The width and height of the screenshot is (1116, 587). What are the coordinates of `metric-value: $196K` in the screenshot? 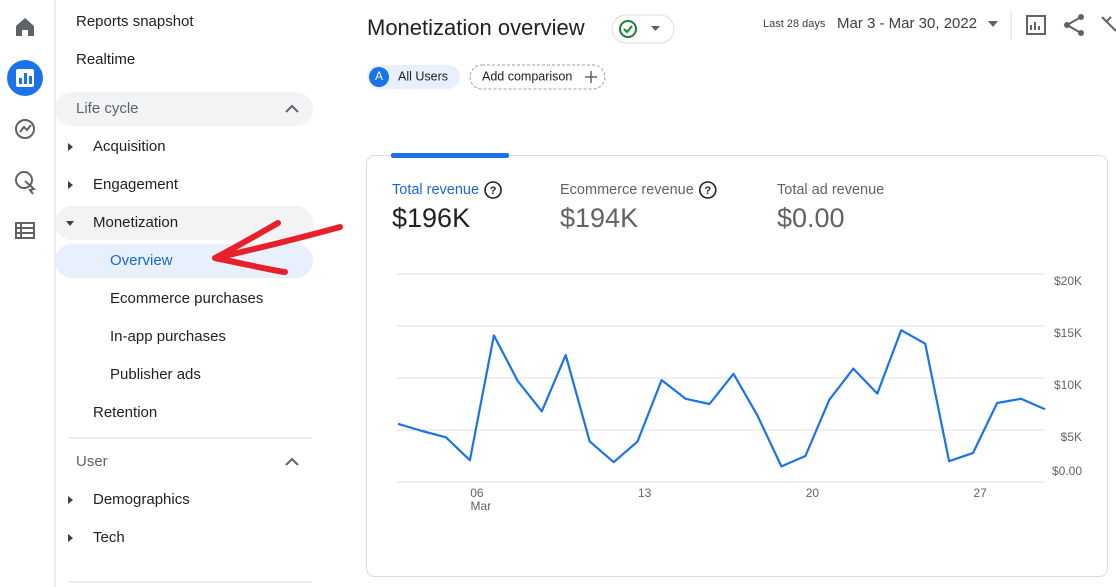 It's located at (431, 218).